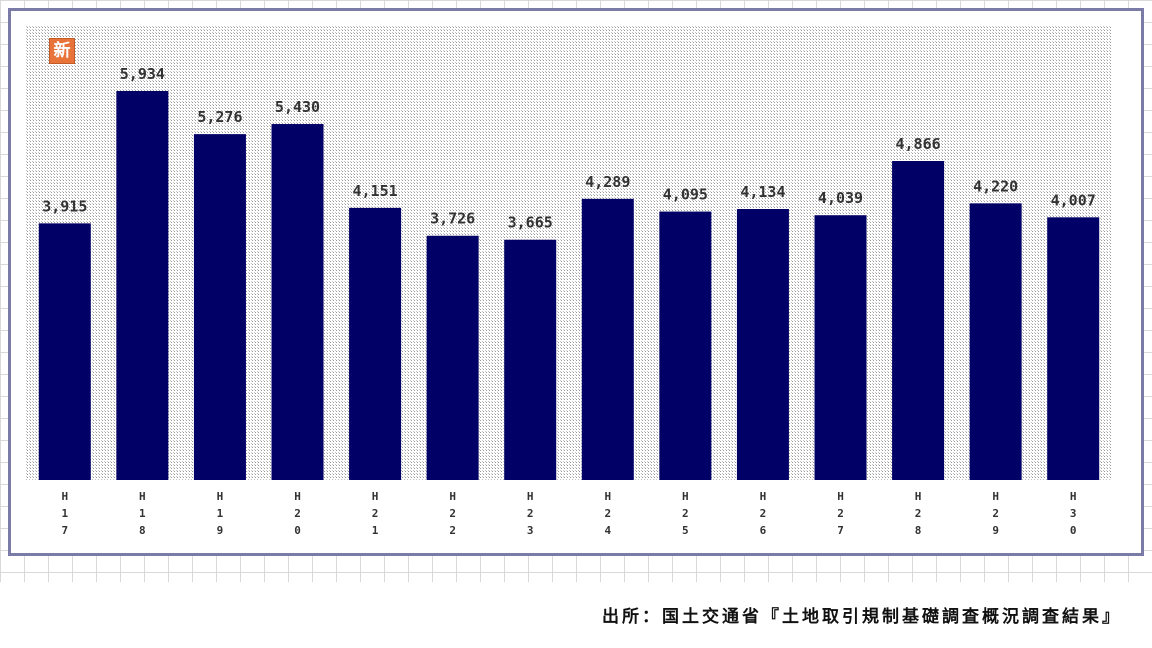  Describe the element at coordinates (452, 513) in the screenshot. I see `x-tick-label: H22` at that location.